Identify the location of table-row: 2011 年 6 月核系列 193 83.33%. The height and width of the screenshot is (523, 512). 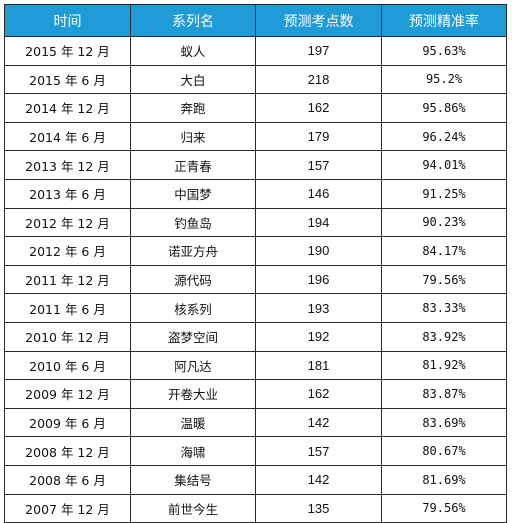
(255, 308).